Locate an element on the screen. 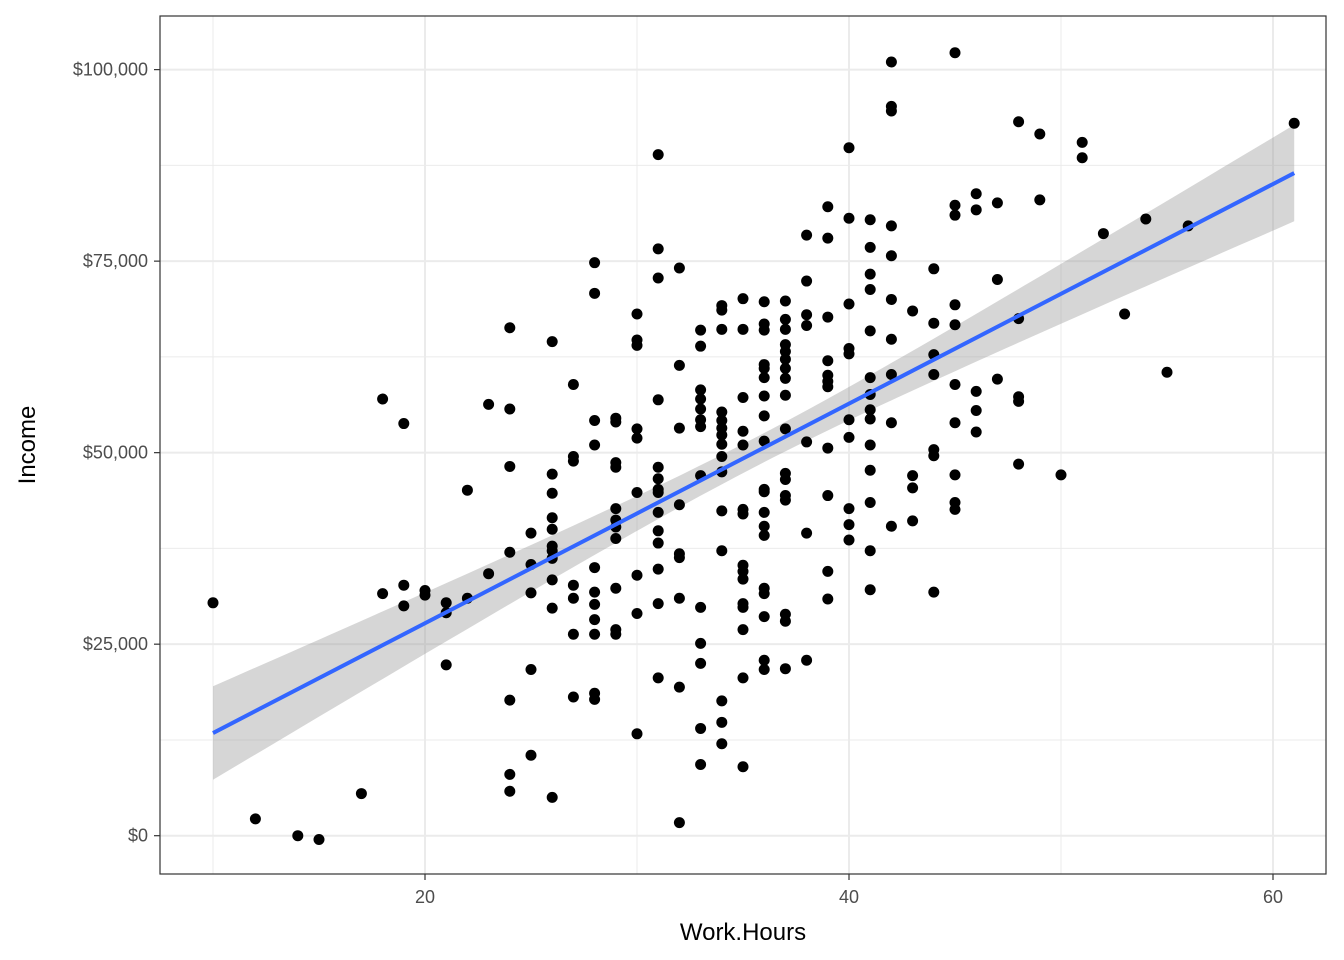 The image size is (1344, 960). y-tick-label: $0 is located at coordinates (138, 836).